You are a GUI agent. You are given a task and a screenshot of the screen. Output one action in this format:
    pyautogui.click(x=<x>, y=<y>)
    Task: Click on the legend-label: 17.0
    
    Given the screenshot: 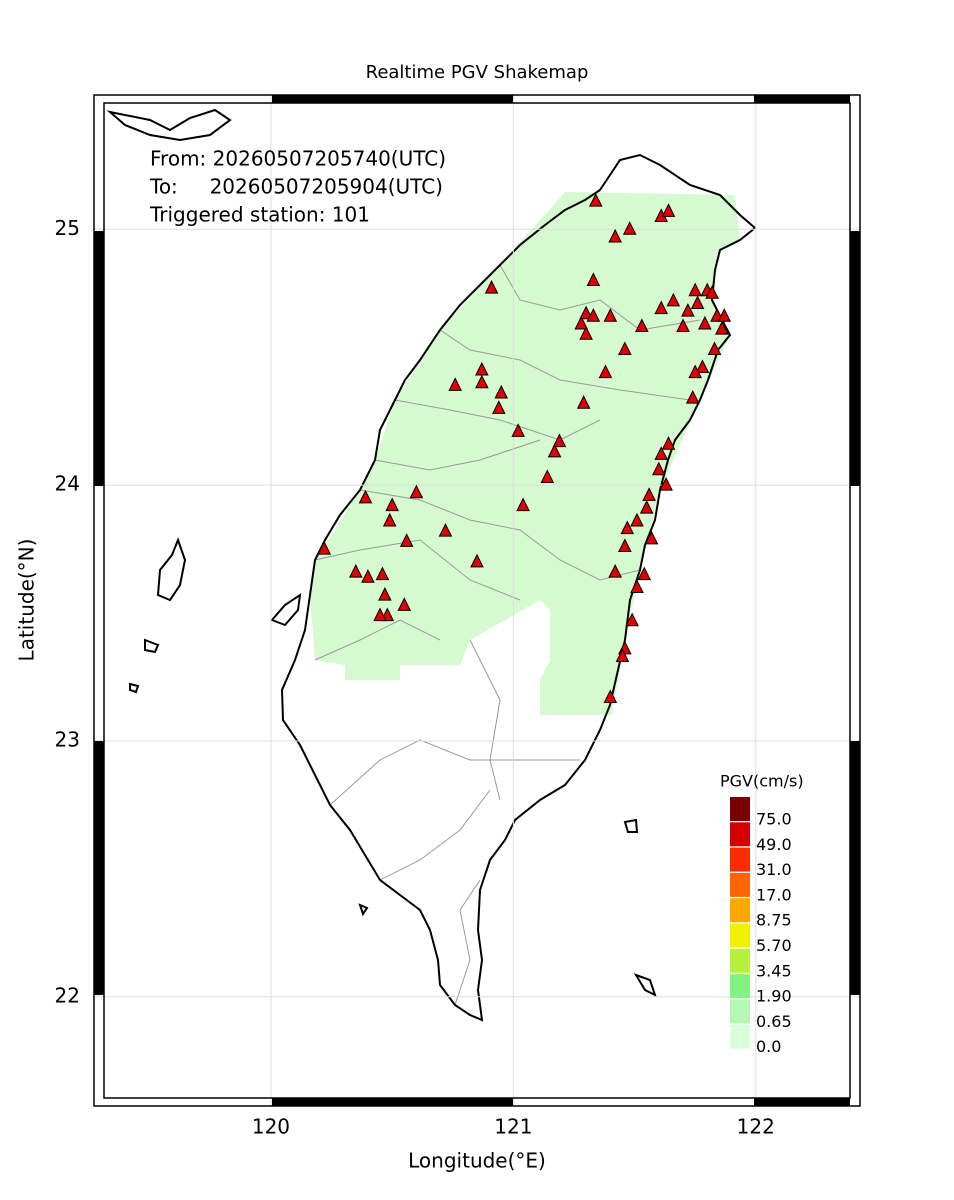 What is the action you would take?
    pyautogui.click(x=774, y=894)
    